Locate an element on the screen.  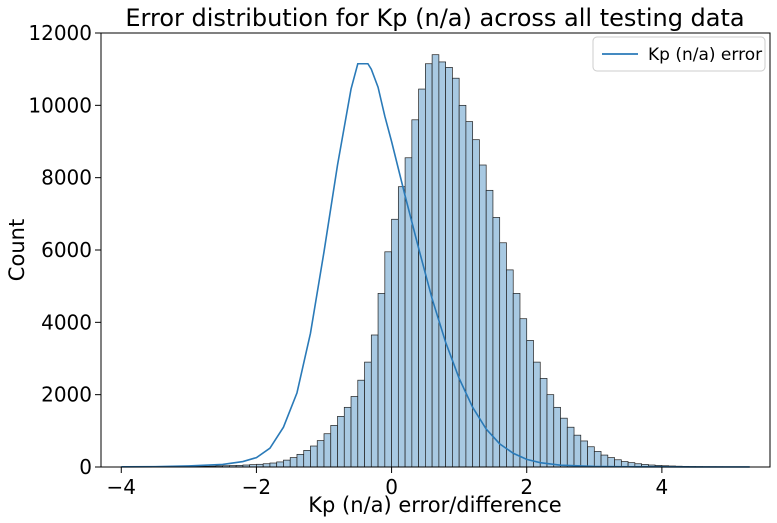
x-axis-ticks: −4 −2 0 2 4 is located at coordinates (388, 483).